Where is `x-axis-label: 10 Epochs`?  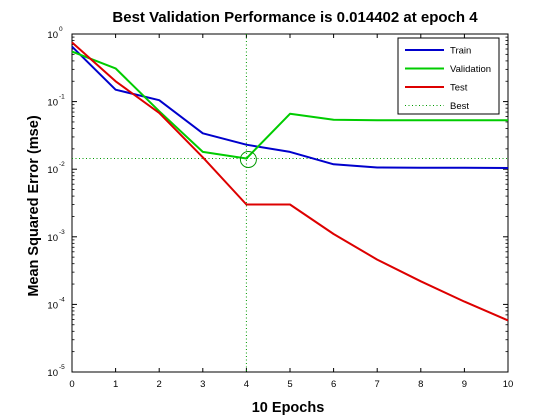
x-axis-label: 10 Epochs is located at coordinates (288, 408).